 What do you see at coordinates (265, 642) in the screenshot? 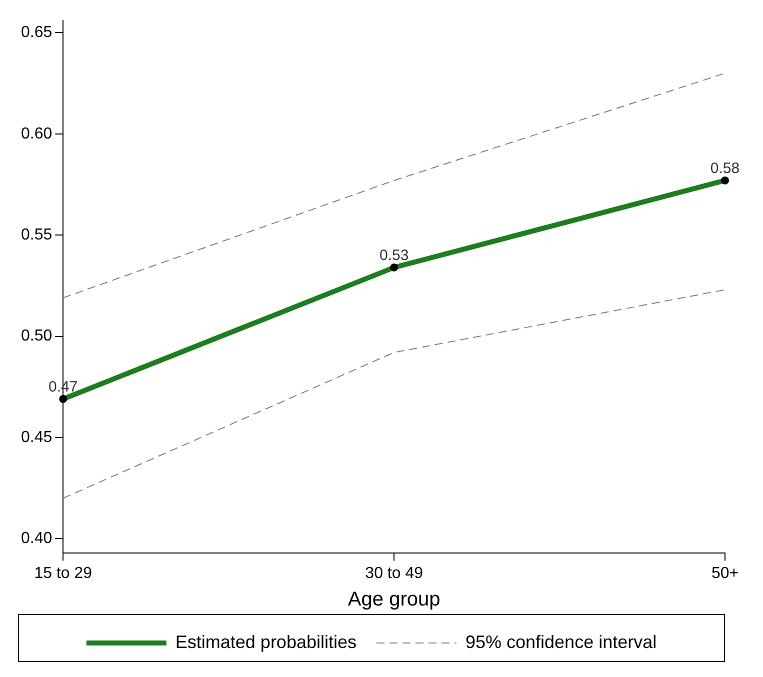
I see `legend-label: Estimated probabilities` at bounding box center [265, 642].